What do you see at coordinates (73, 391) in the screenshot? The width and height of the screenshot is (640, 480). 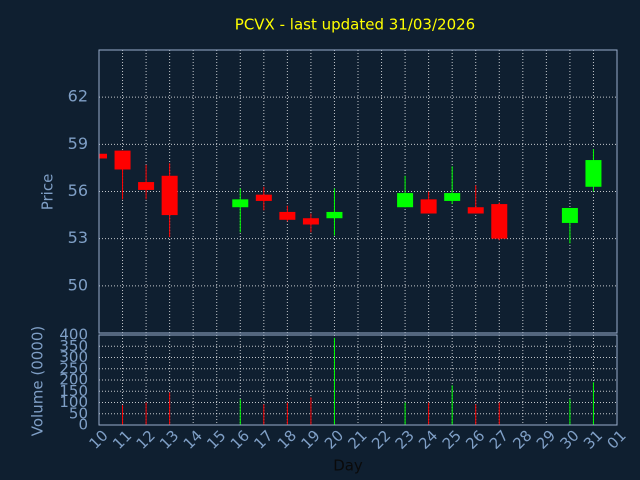 I see `y2-tick-label: 150` at bounding box center [73, 391].